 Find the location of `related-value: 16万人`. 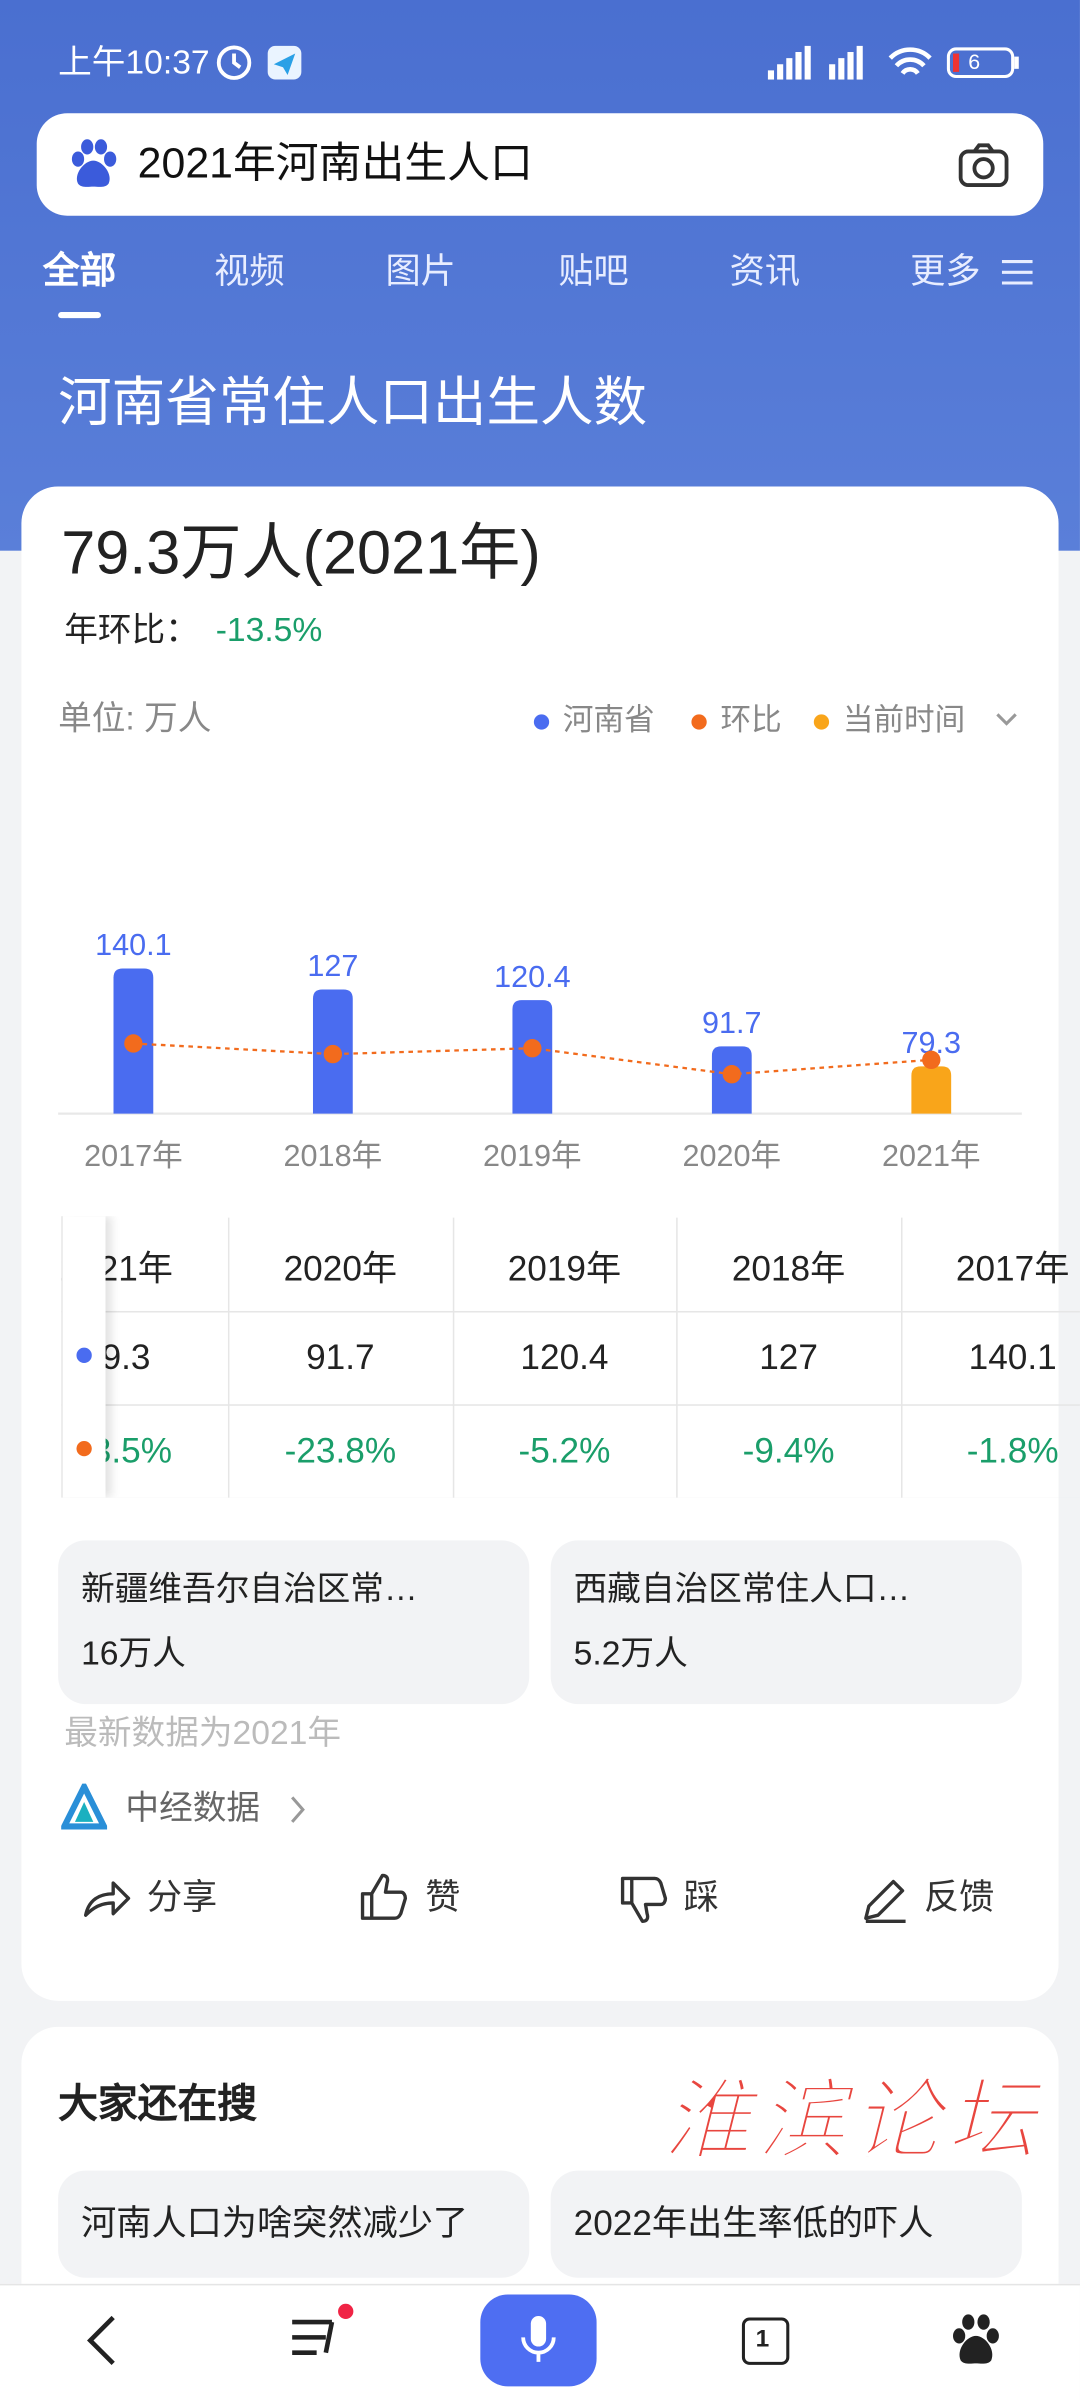

related-value: 16万人 is located at coordinates (133, 1652).